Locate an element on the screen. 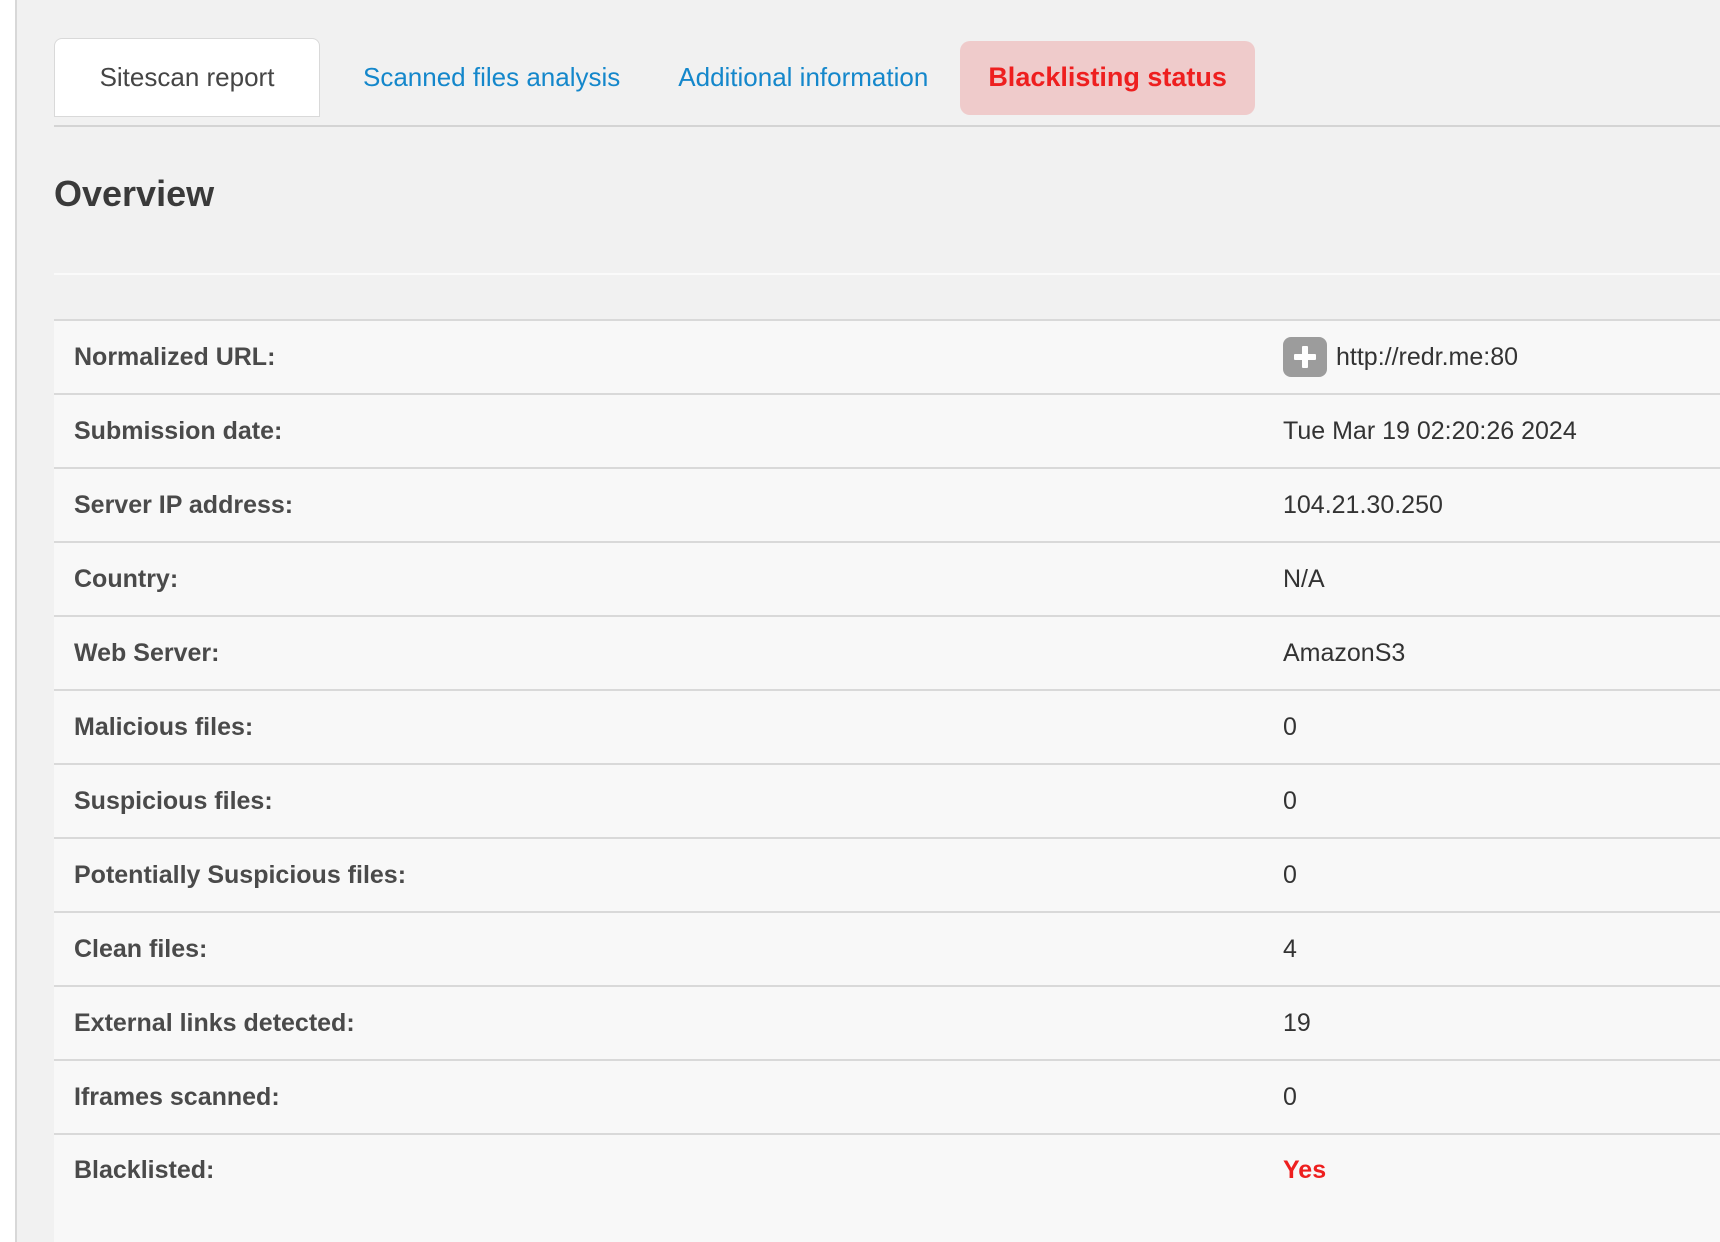  row-value: AmazonS3 is located at coordinates (1344, 653).